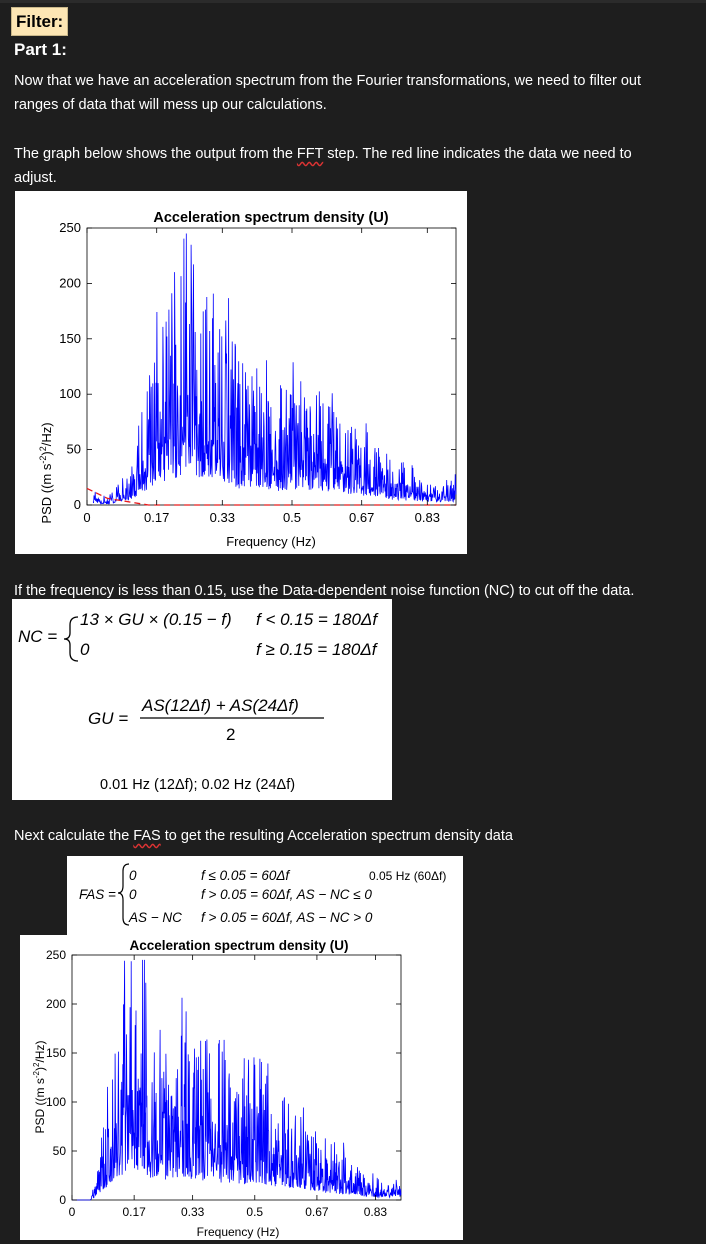 This screenshot has height=1244, width=706. I want to click on fas-condition-3: f > 0.05 = 60Δf, AS − NC > 0, so click(287, 917).